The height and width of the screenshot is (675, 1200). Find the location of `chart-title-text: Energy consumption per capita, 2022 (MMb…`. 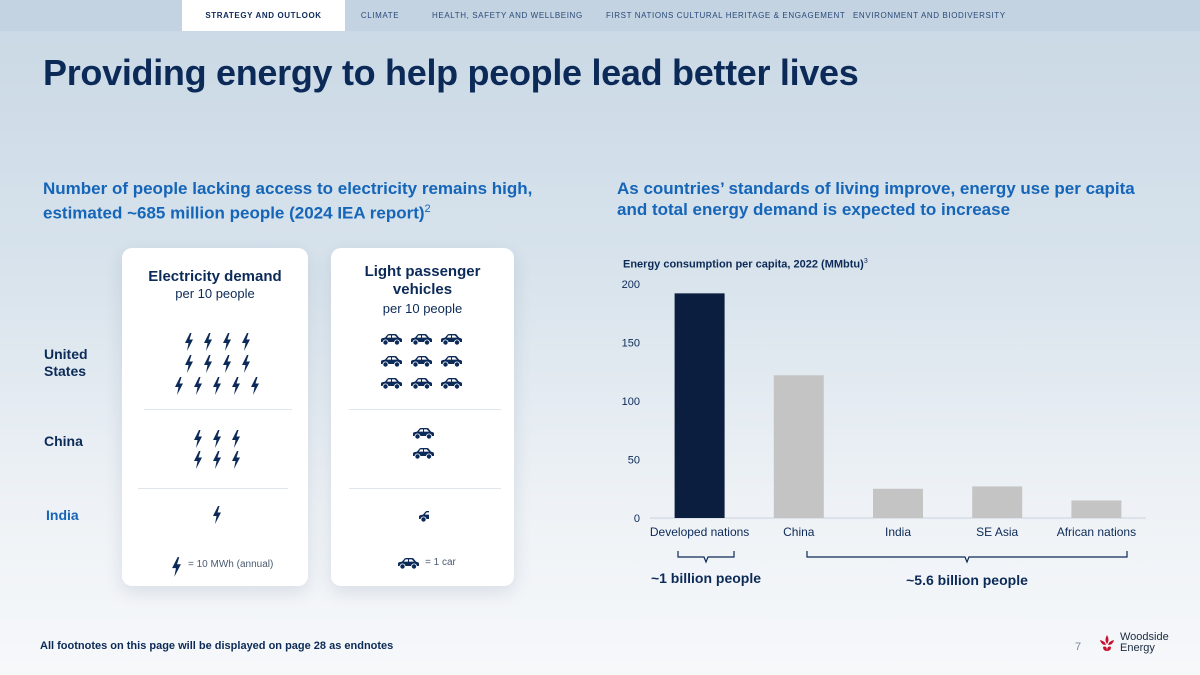

chart-title-text: Energy consumption per capita, 2022 (MMb… is located at coordinates (743, 264).